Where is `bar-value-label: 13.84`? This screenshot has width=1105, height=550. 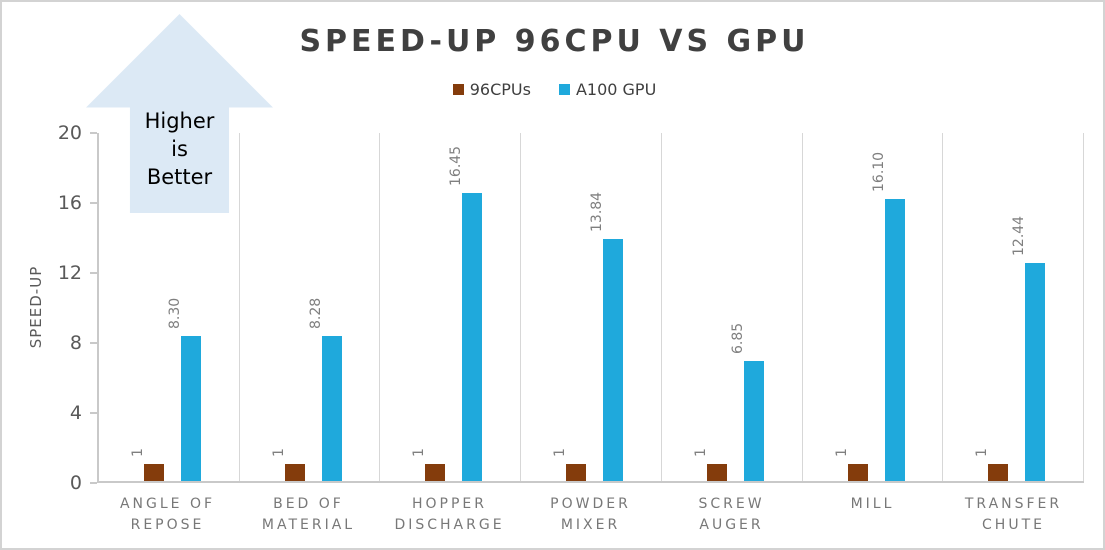
bar-value-label: 13.84 is located at coordinates (597, 211).